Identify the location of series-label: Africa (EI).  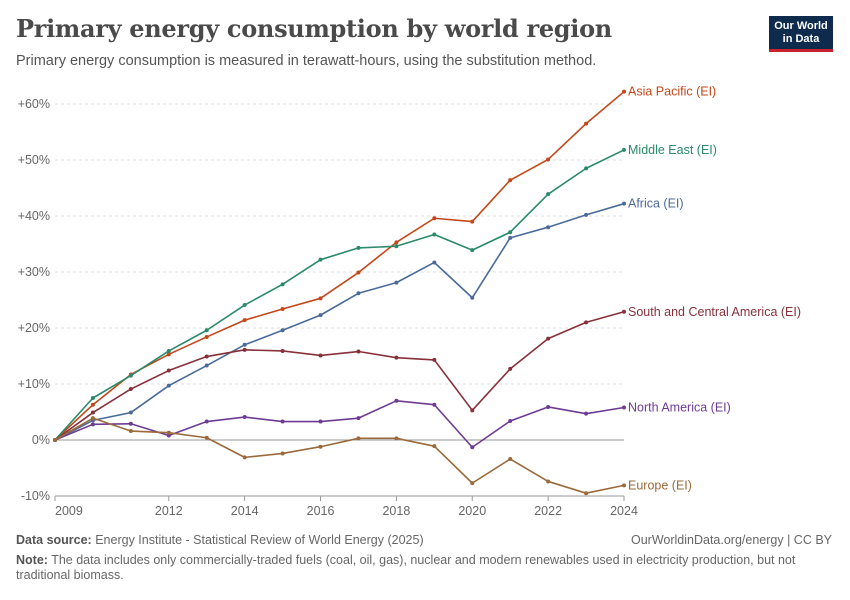
(656, 204).